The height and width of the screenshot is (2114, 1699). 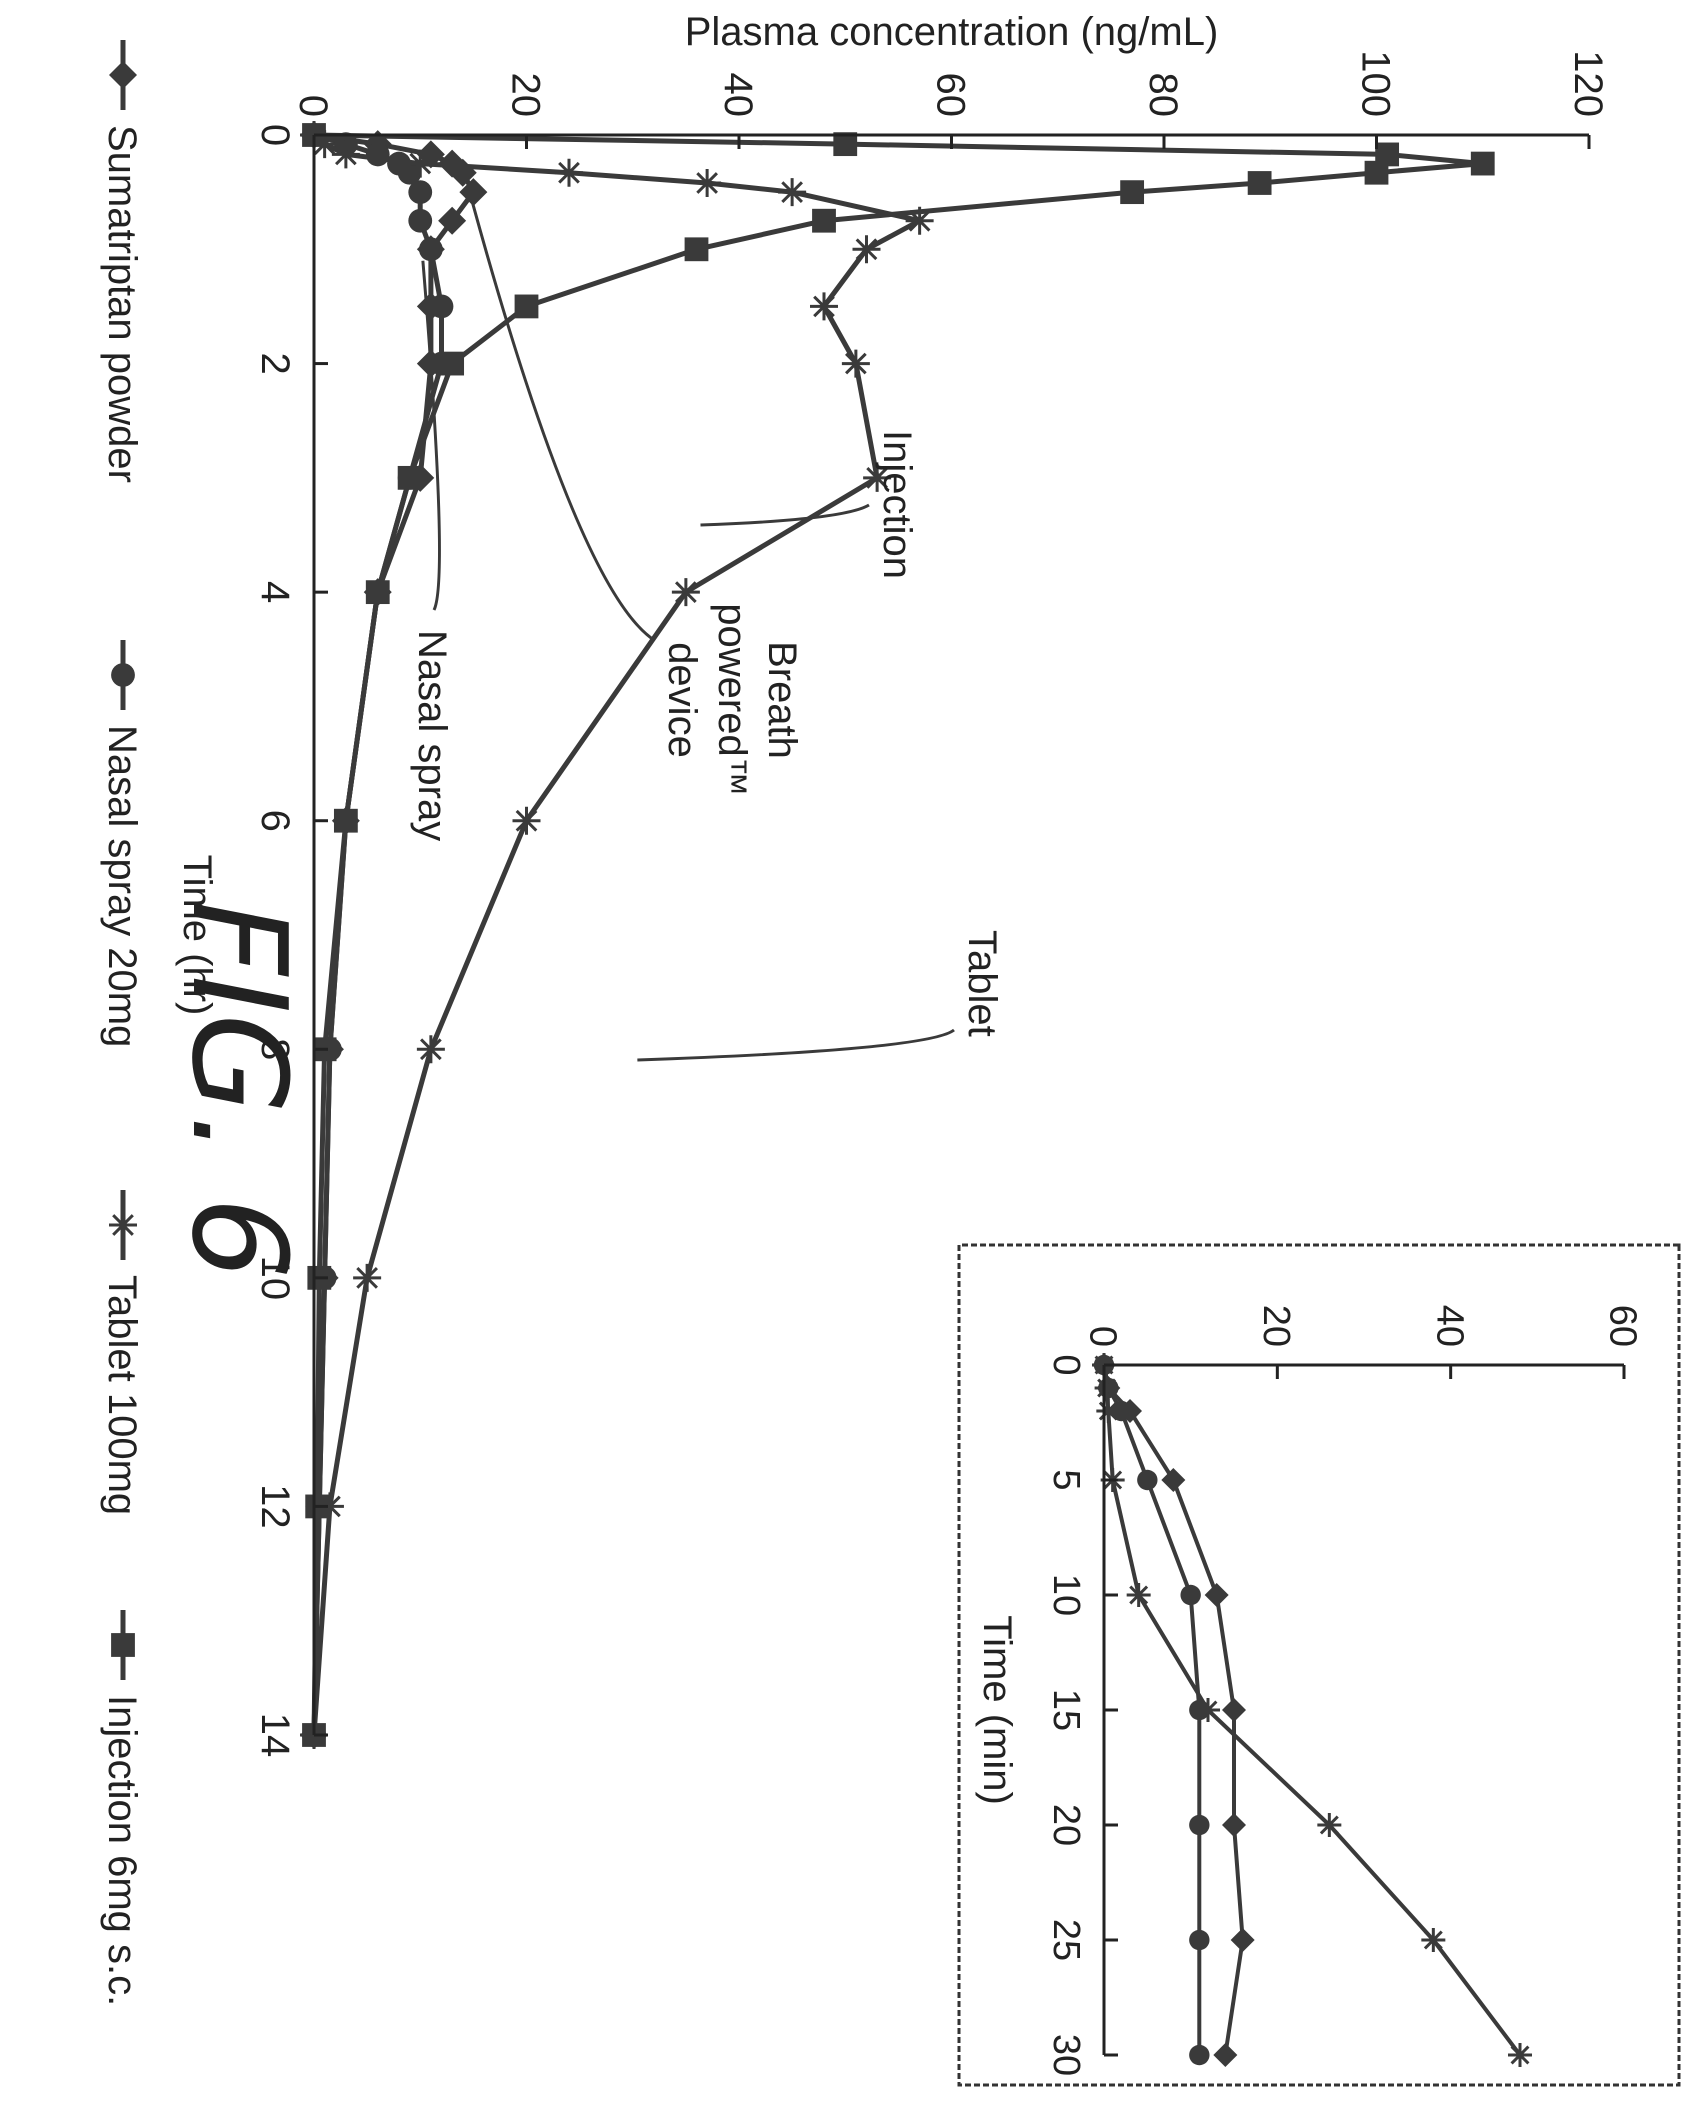 What do you see at coordinates (782, 700) in the screenshot?
I see `annotation-breath-powered-line-1: Breath` at bounding box center [782, 700].